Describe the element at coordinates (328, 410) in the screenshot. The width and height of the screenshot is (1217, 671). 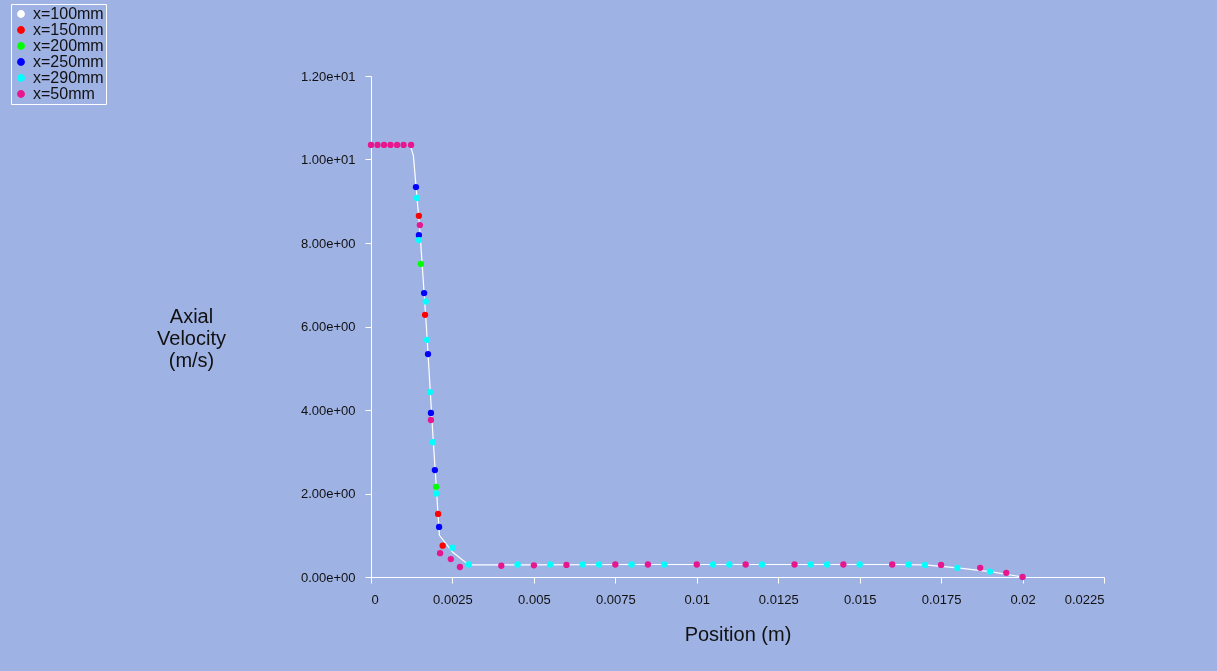
I see `y-tick-label: 4.00e+00` at that location.